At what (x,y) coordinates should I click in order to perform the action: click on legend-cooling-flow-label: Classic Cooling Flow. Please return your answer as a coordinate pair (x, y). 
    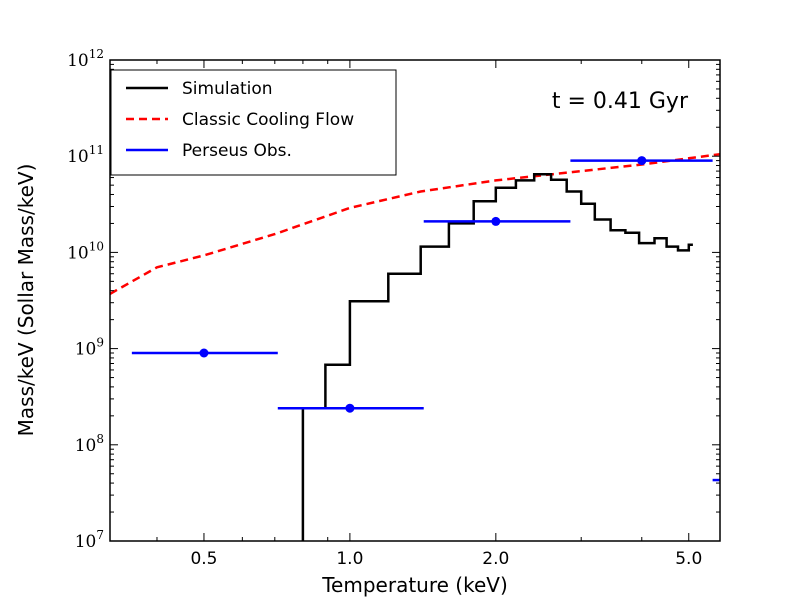
    Looking at the image, I should click on (268, 120).